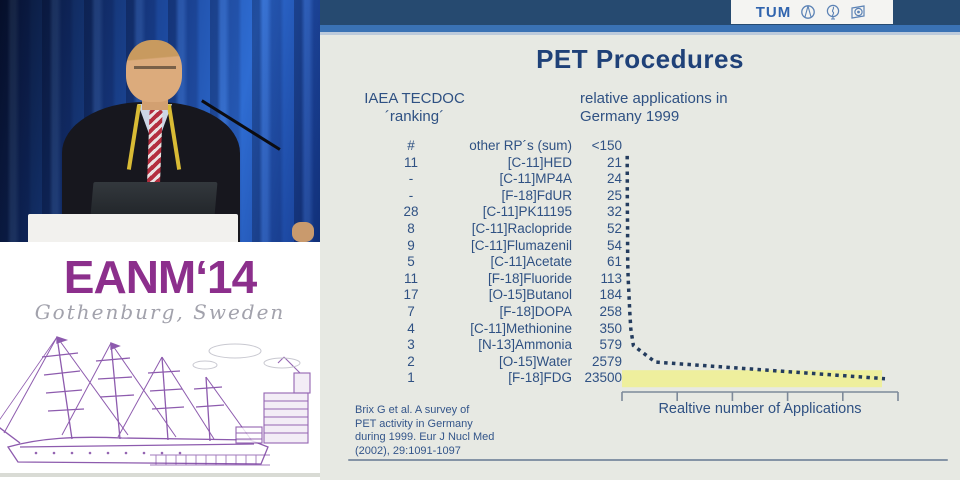  I want to click on table-row: 4 [C-11]Methionine 350, so click(496, 329).